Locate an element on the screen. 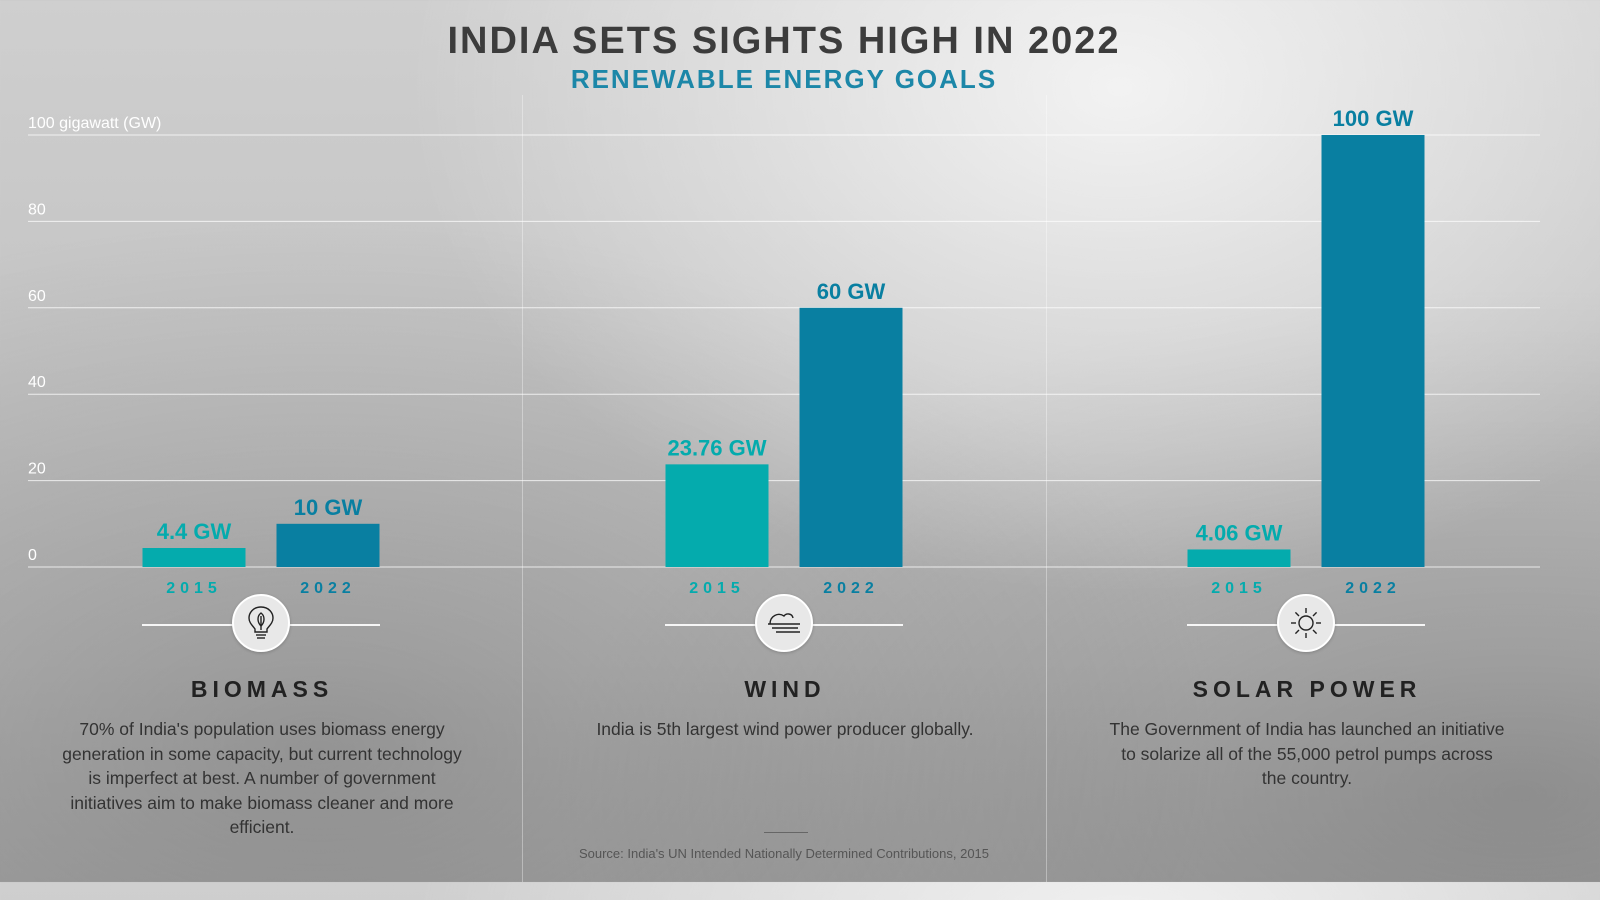  data-label: 60 GW is located at coordinates (851, 291).